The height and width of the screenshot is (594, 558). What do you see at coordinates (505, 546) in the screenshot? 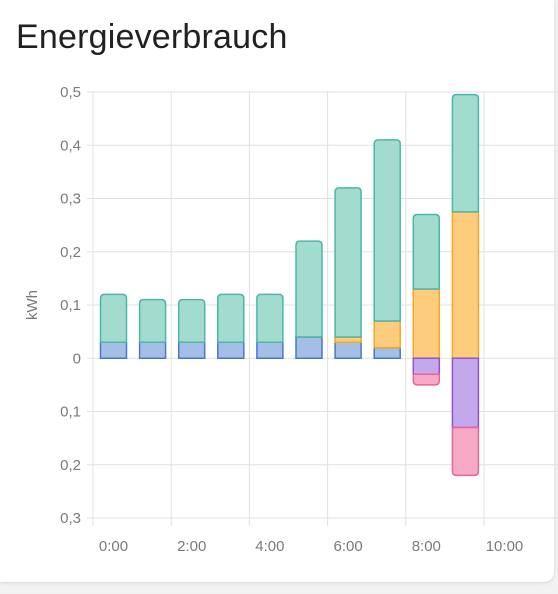
I see `x-tick-label: 10:00` at bounding box center [505, 546].